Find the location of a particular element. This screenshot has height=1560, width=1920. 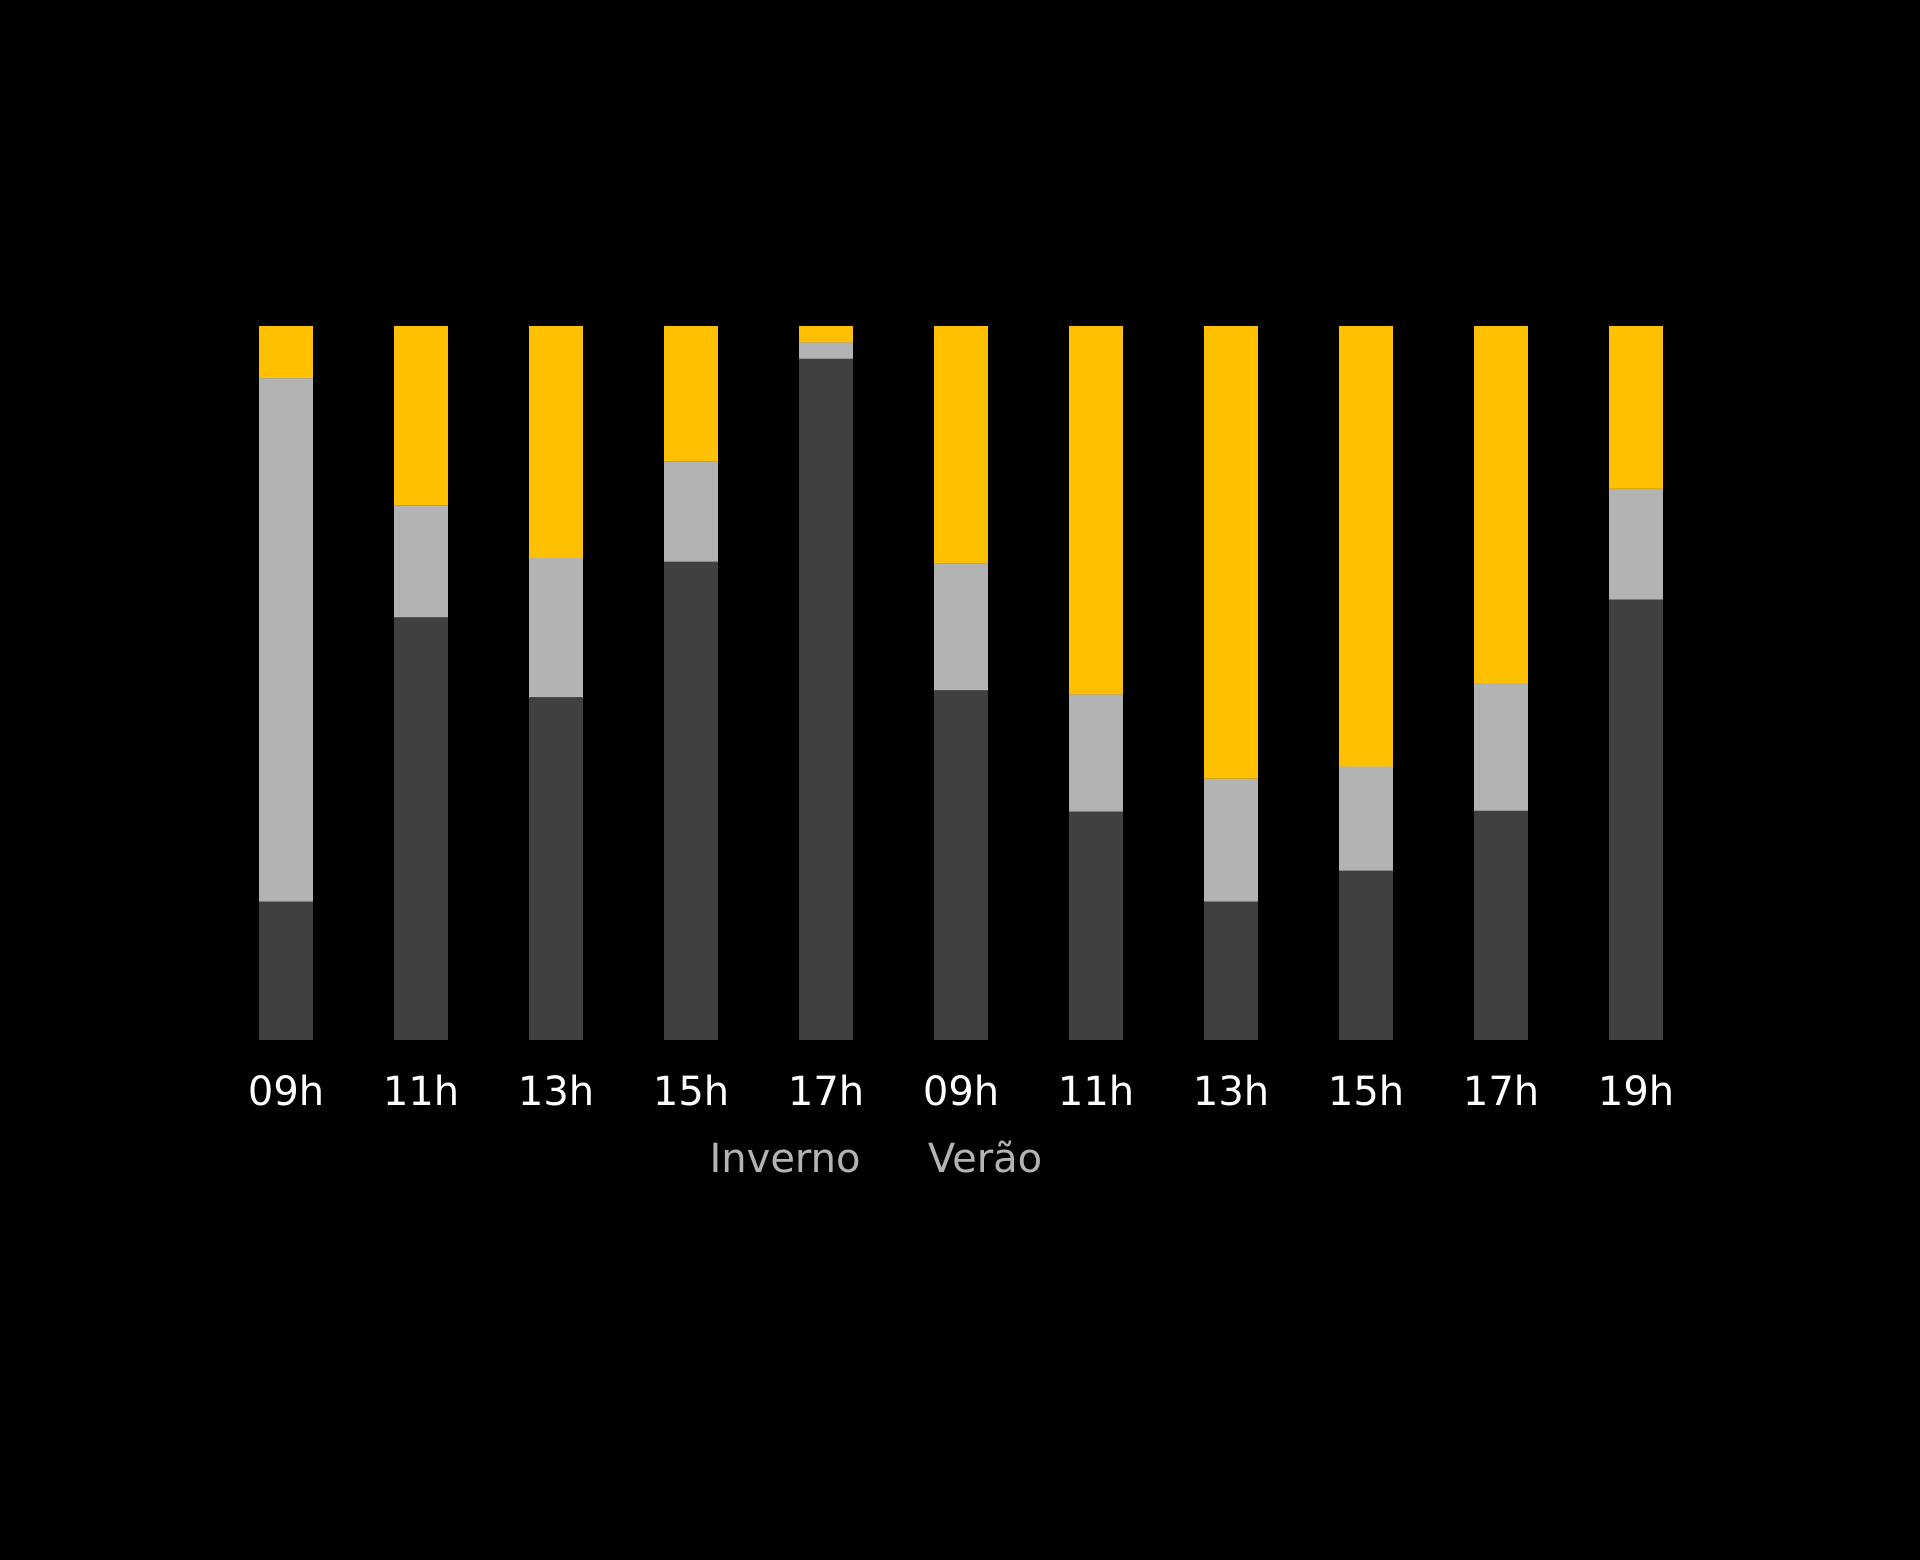

group-labels: Inverno Verão is located at coordinates (876, 1159).